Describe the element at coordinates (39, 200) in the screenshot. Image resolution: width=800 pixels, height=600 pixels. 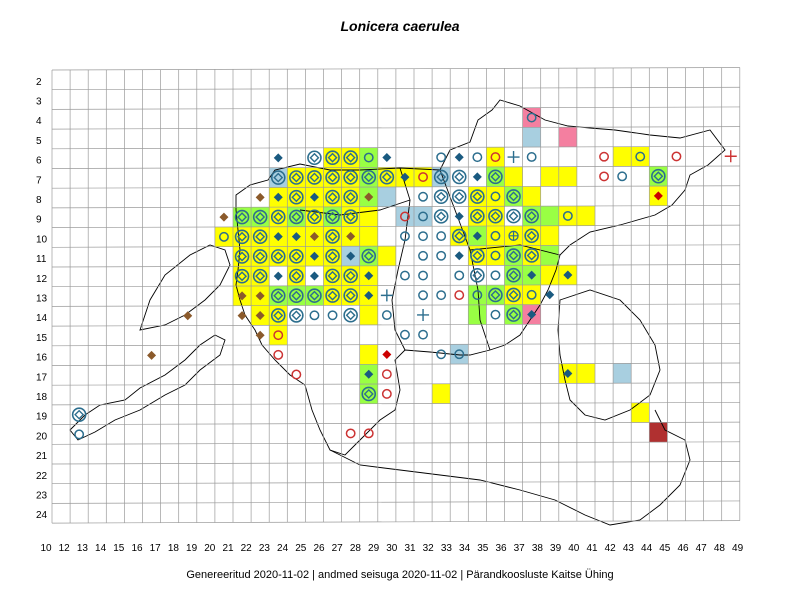
I see `y-axis-label: 8` at that location.